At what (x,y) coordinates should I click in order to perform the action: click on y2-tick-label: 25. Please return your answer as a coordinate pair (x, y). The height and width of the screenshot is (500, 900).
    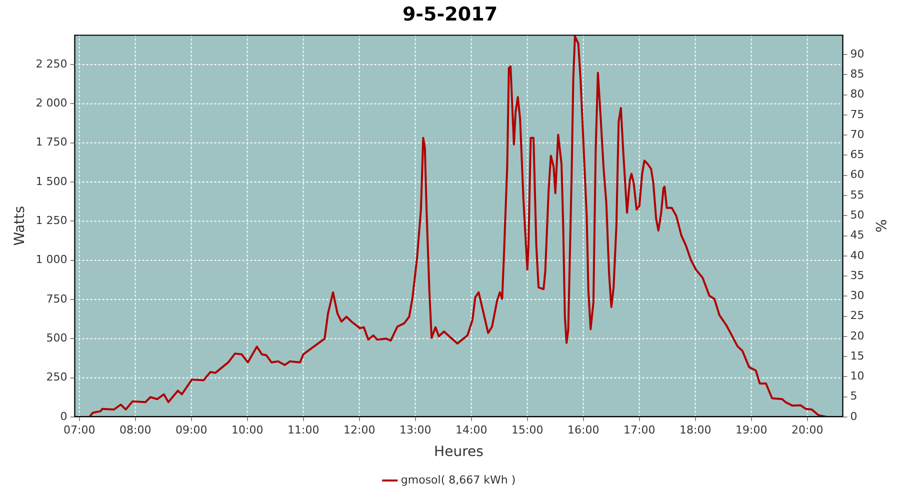
    Looking at the image, I should click on (857, 315).